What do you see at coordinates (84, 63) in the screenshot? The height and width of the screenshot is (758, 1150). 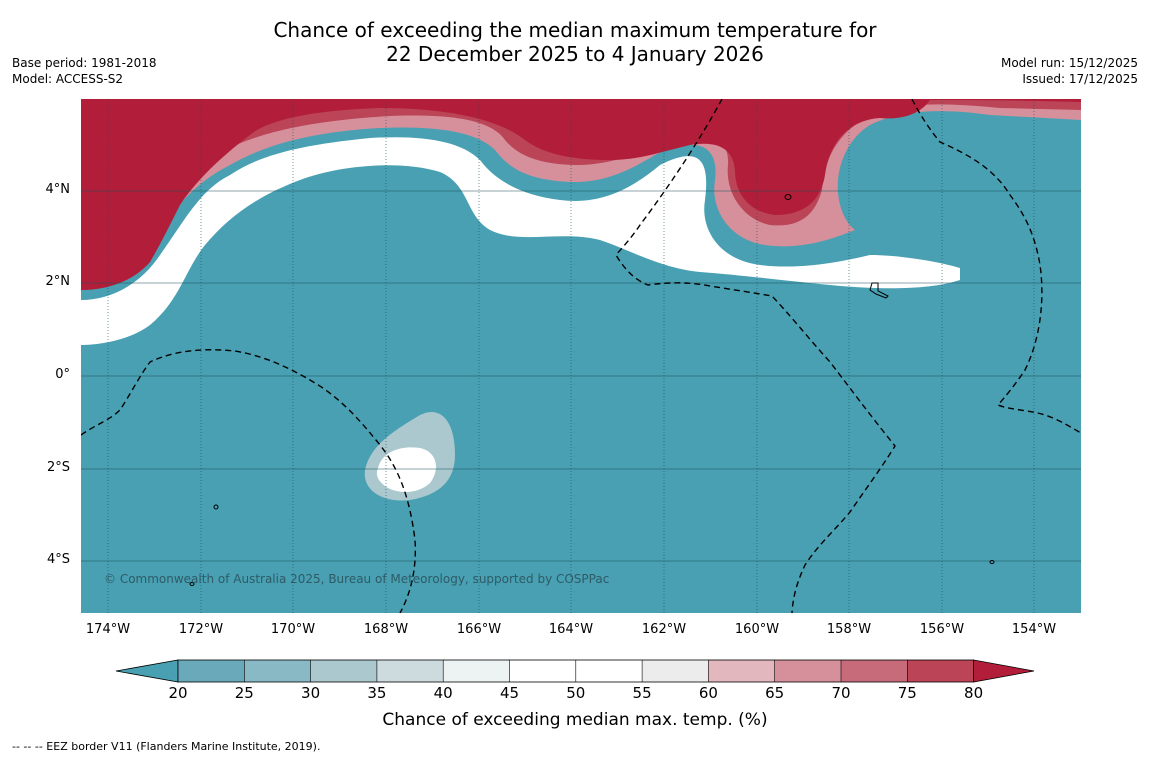 I see `base-period: Base period: 1981-2018` at bounding box center [84, 63].